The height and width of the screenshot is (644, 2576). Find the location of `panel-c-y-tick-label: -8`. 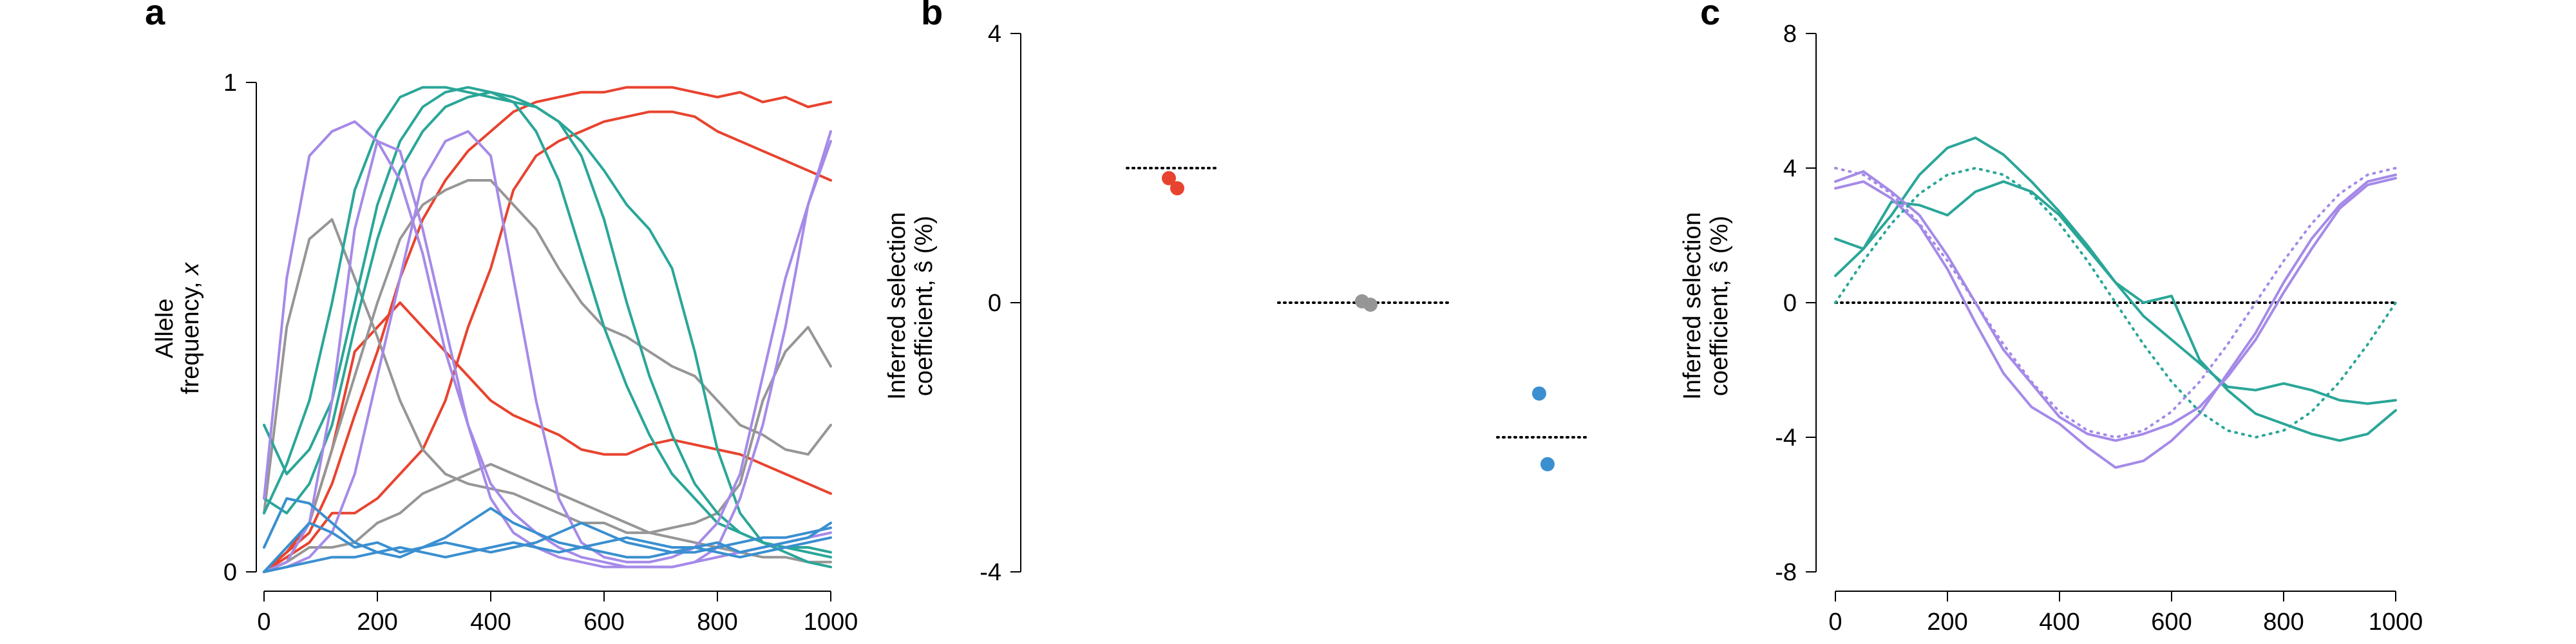

panel-c-y-tick-label: -8 is located at coordinates (1786, 572).